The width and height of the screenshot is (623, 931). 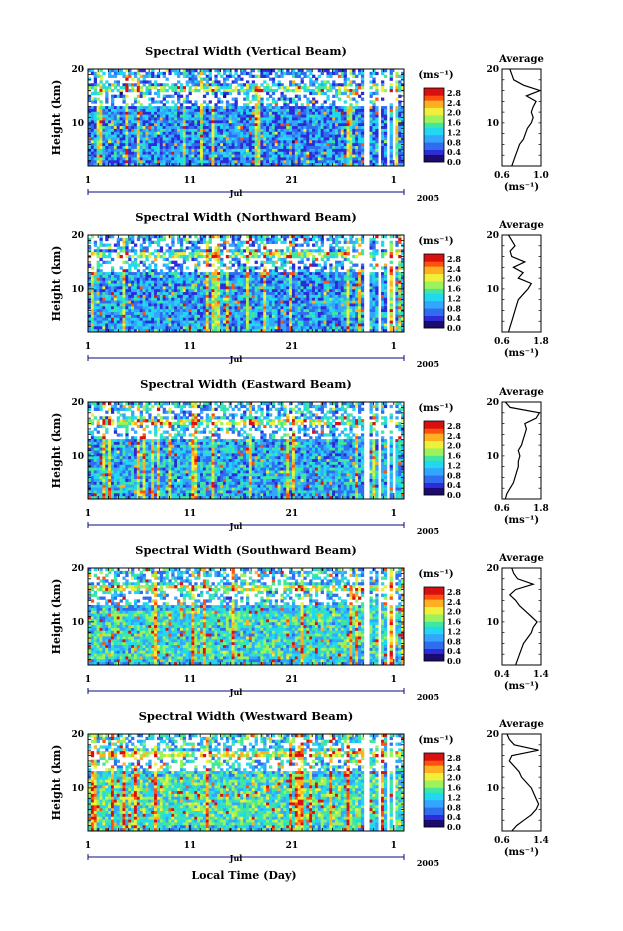 I want to click on colorbar-segment, so click(x=434, y=94).